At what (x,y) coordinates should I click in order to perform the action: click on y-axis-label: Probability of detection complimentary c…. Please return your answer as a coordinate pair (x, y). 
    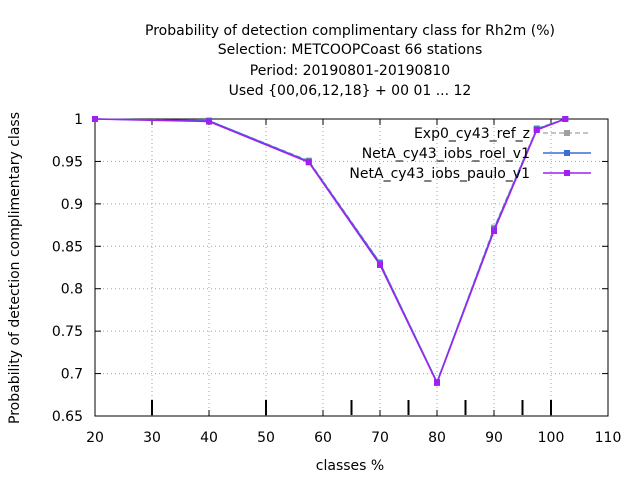
    Looking at the image, I should click on (15, 268).